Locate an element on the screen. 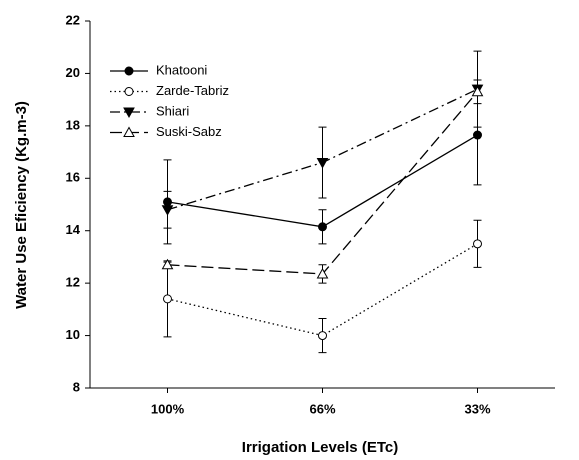 This screenshot has height=460, width=579. legend-label: Zarde-Tabriz is located at coordinates (192, 90).